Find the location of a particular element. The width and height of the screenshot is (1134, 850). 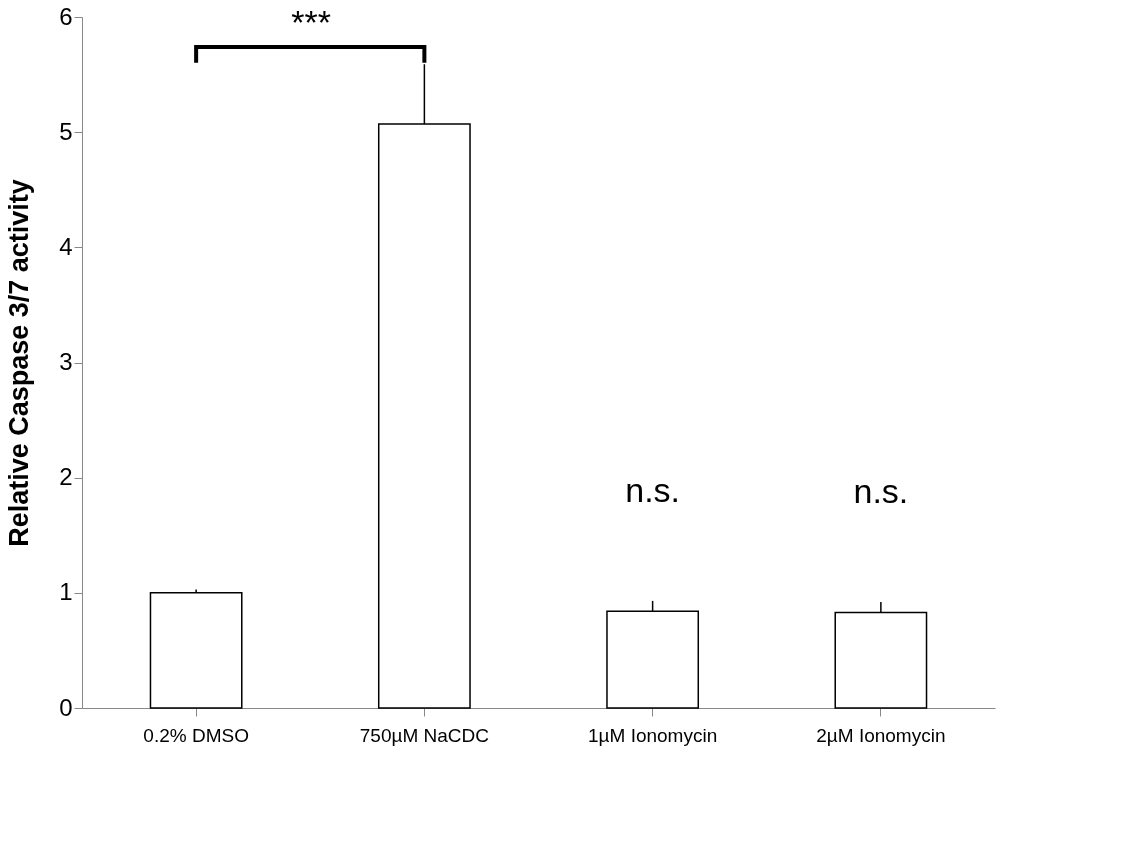

y-tick-label: 2 is located at coordinates (66, 477).